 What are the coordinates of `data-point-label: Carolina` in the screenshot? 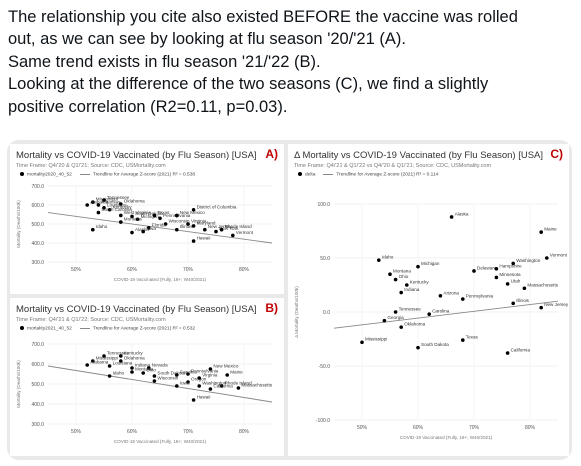 It's located at (441, 311).